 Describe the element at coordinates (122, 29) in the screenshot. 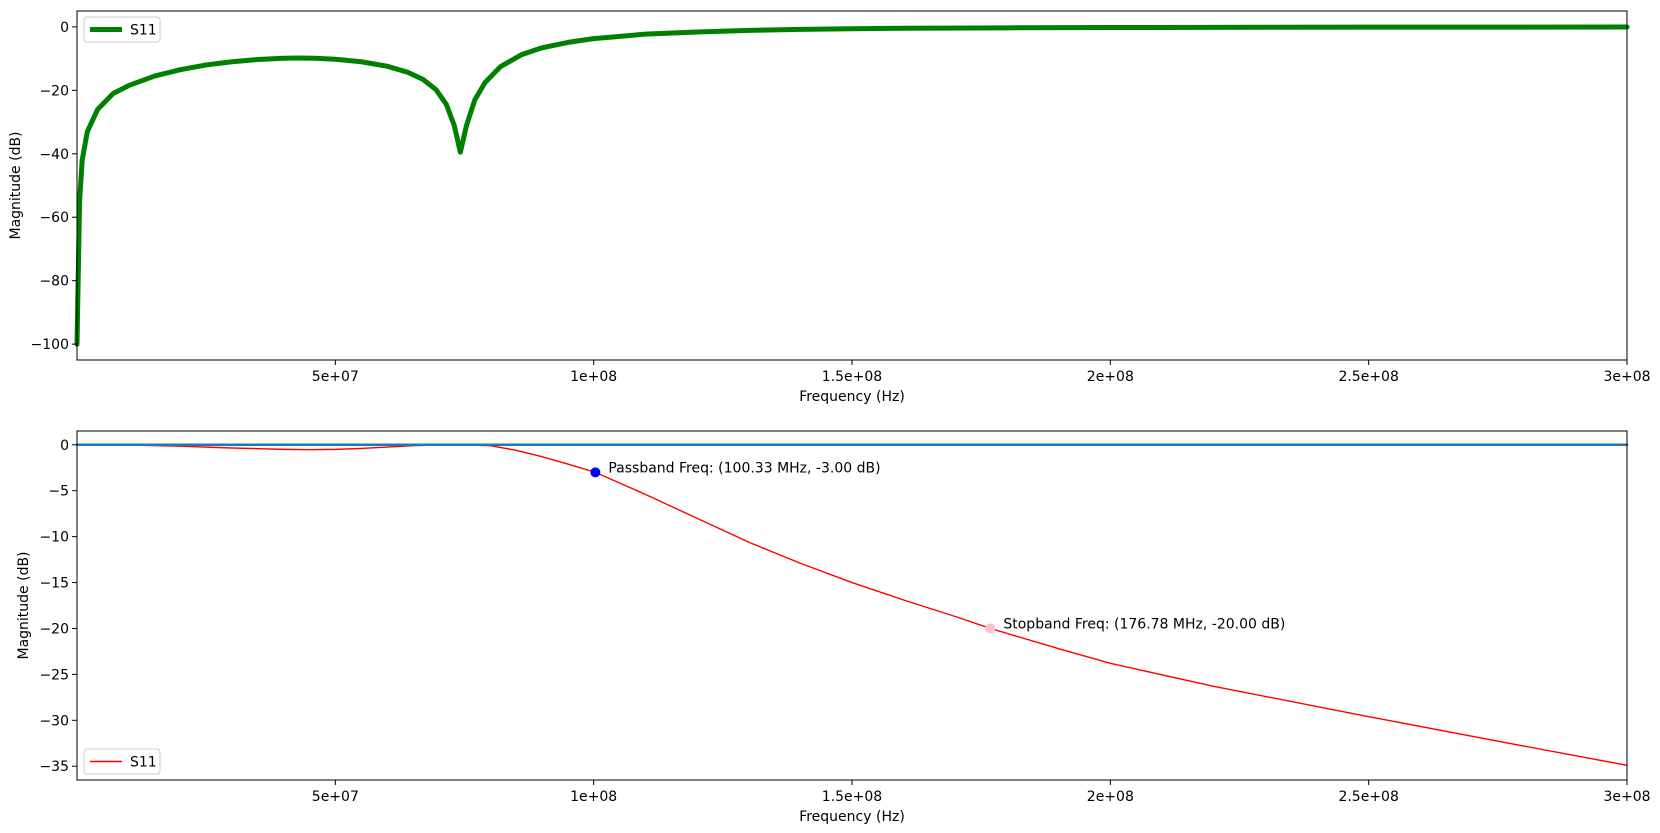

I see `top-legend: S11` at that location.